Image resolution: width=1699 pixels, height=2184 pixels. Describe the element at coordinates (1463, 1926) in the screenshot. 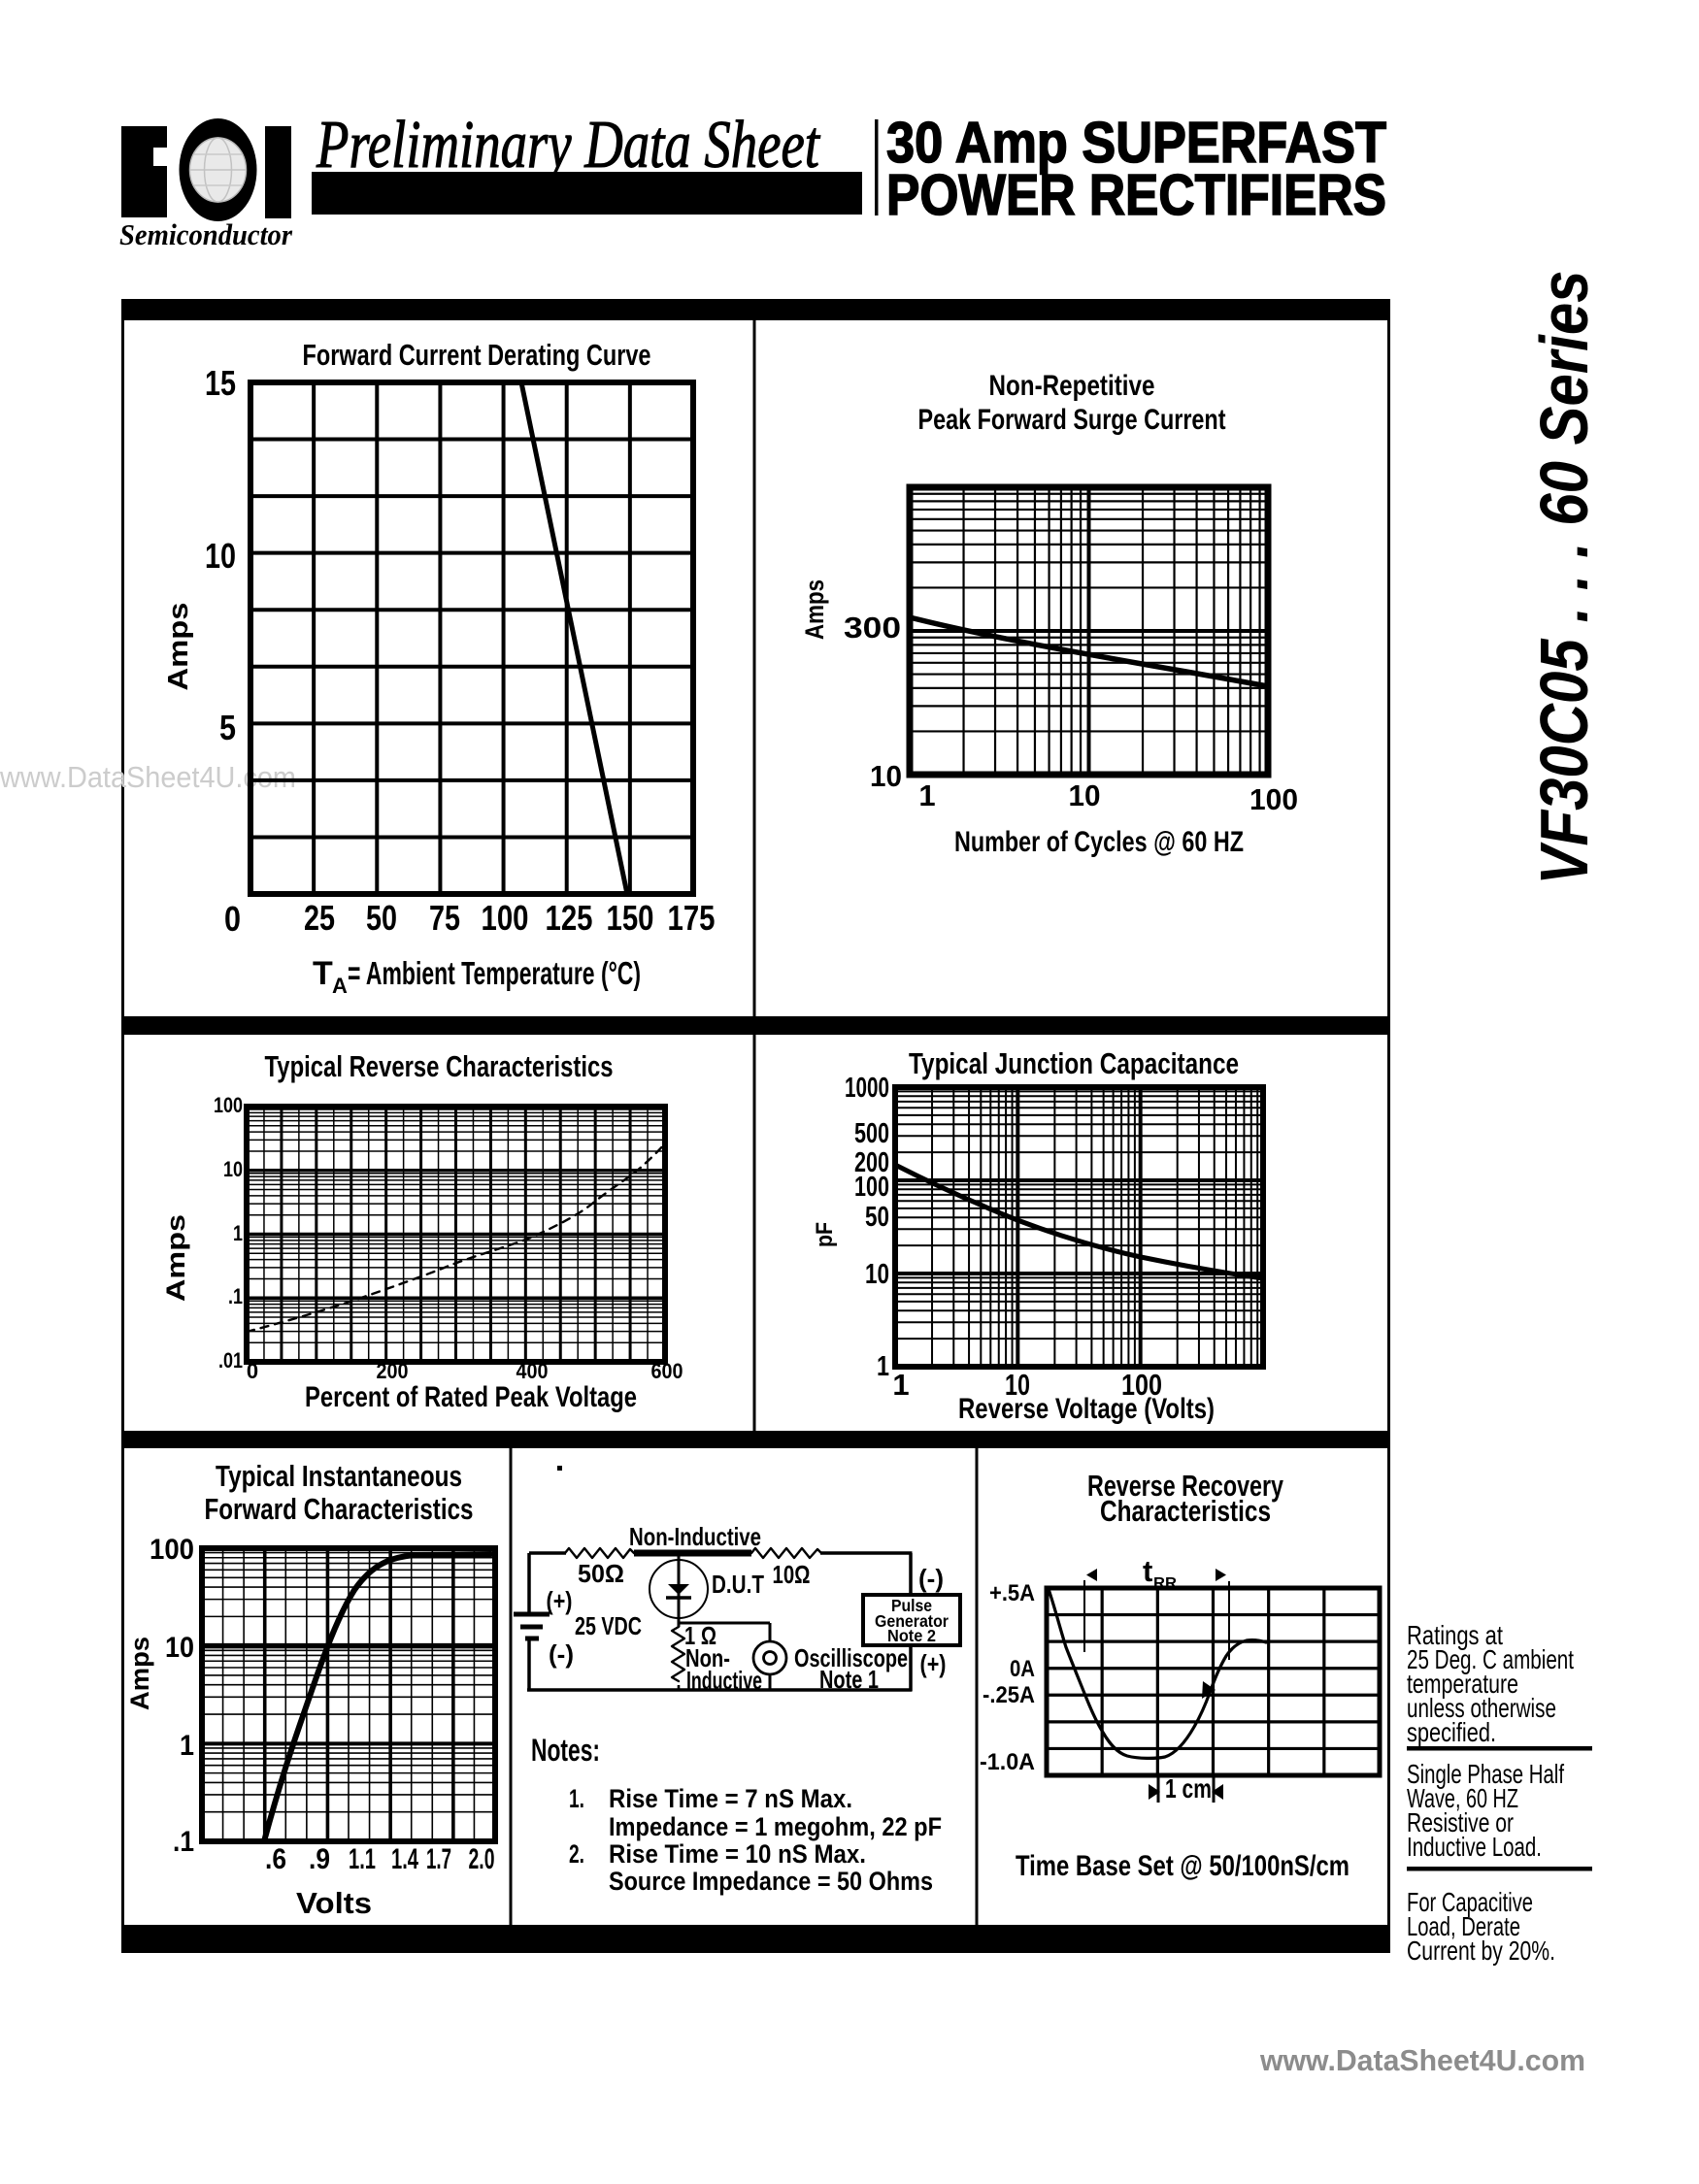

I see `svg-text: Load, Derate` at that location.